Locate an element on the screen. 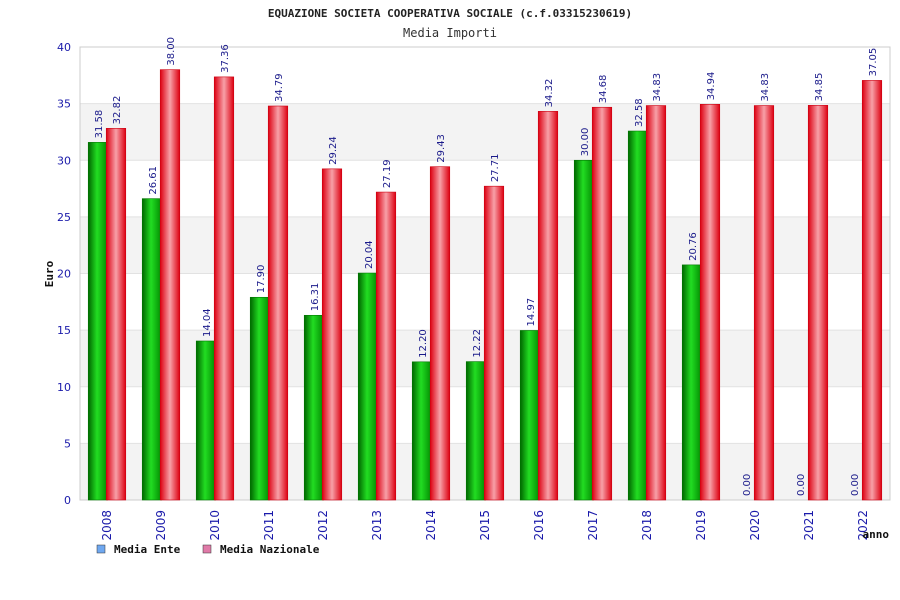  y-tick-label: 40 is located at coordinates (64, 47).